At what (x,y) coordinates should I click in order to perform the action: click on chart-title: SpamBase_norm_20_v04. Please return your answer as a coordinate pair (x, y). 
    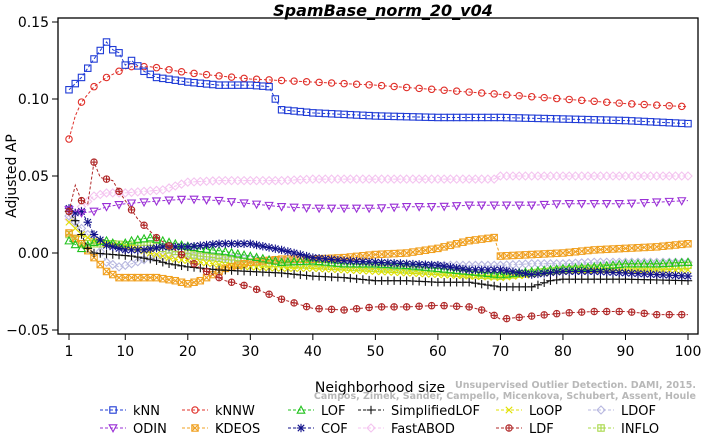
    Looking at the image, I should click on (383, 10).